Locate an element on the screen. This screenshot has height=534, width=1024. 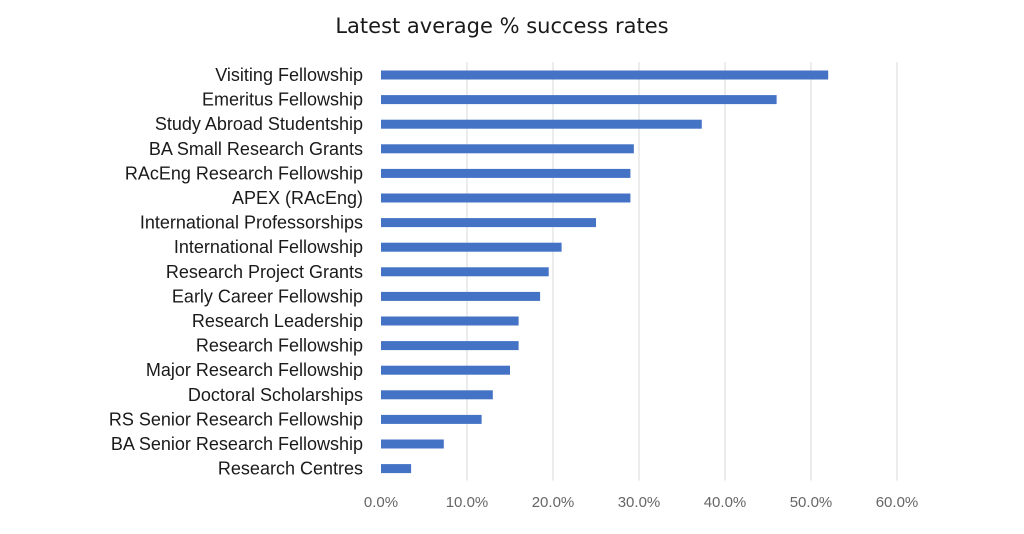
category-label: Research Project Grants is located at coordinates (264, 272).